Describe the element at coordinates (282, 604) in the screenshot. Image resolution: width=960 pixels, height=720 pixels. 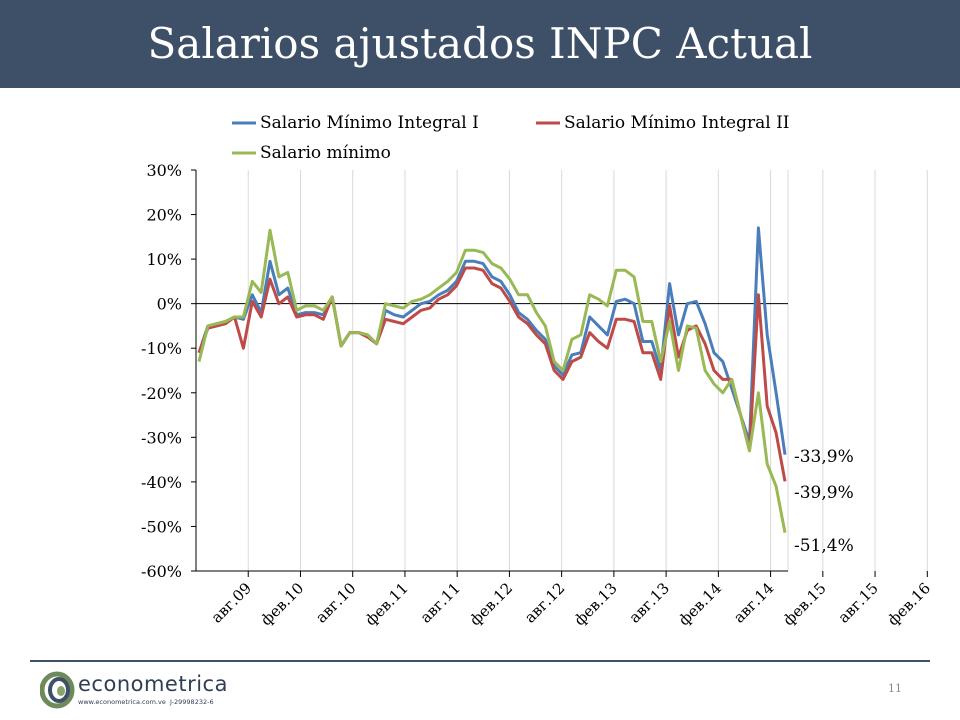
I see `x-tick-label: фев.10` at that location.